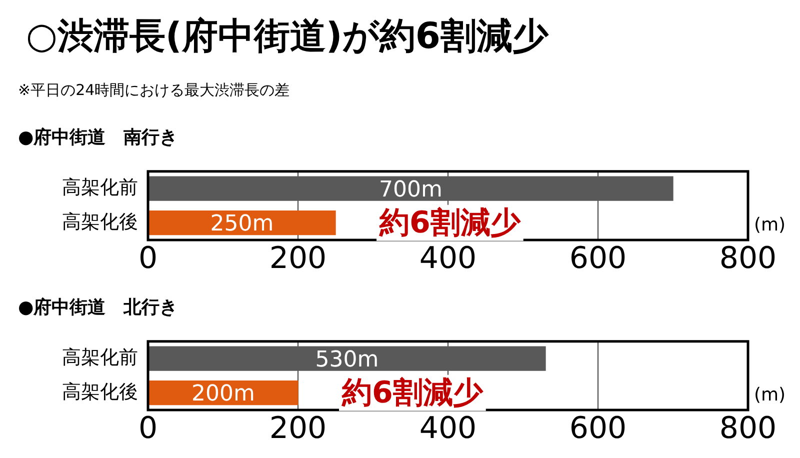 The width and height of the screenshot is (800, 458). Describe the element at coordinates (347, 359) in the screenshot. I see `data-label: 530m` at that location.